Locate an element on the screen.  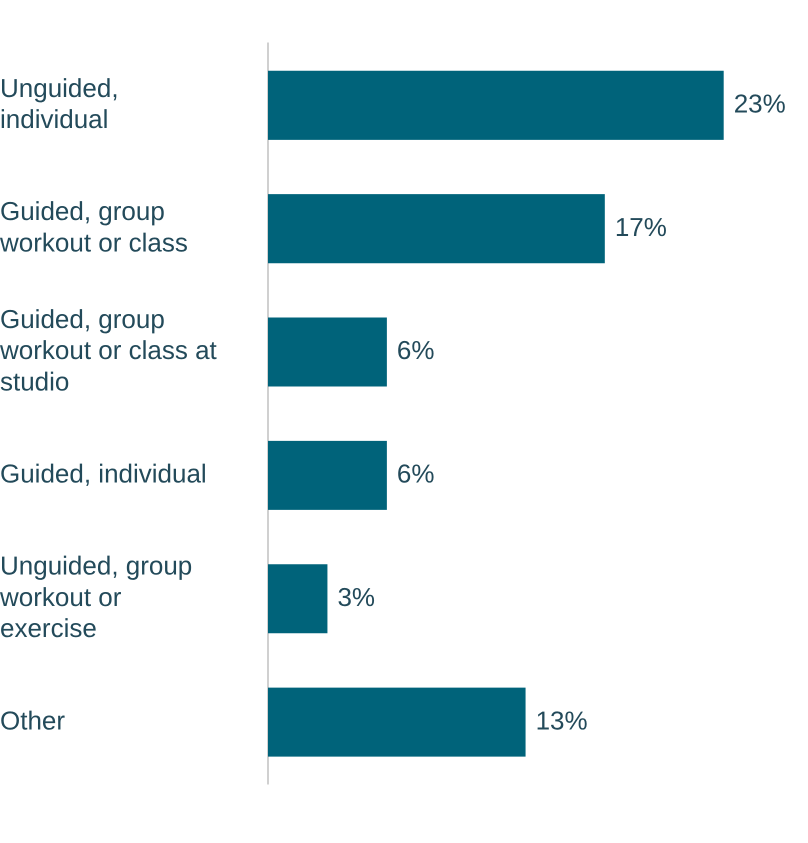
y-tick-label: Guided, group workout or class at studio is located at coordinates (109, 350).